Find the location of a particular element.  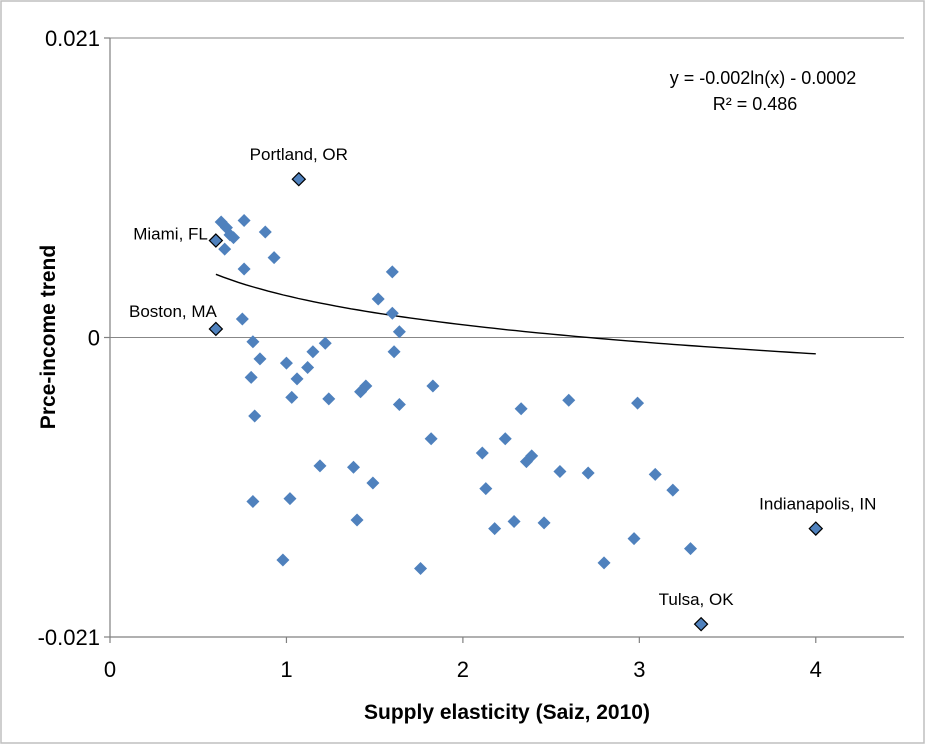

x-tick-label: 4 is located at coordinates (816, 669).